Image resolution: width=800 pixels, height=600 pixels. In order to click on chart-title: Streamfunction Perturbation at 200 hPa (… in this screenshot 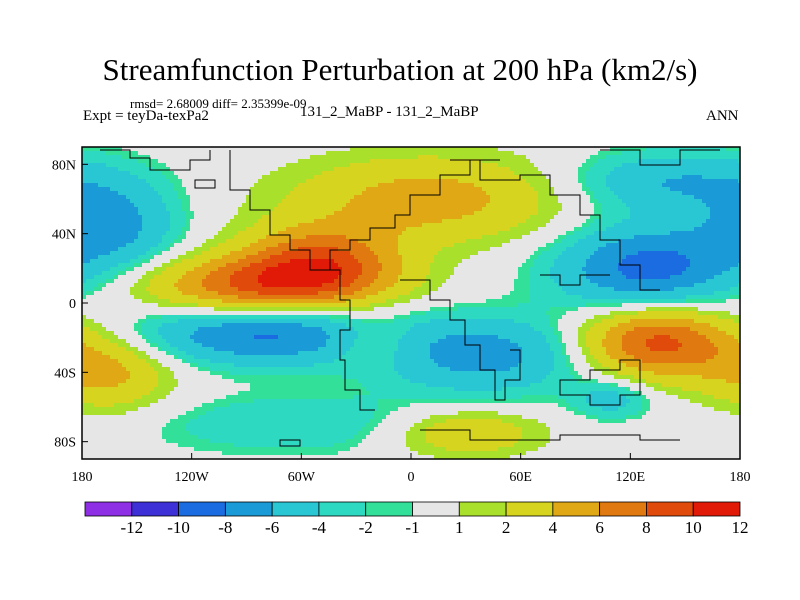, I will do `click(400, 69)`.